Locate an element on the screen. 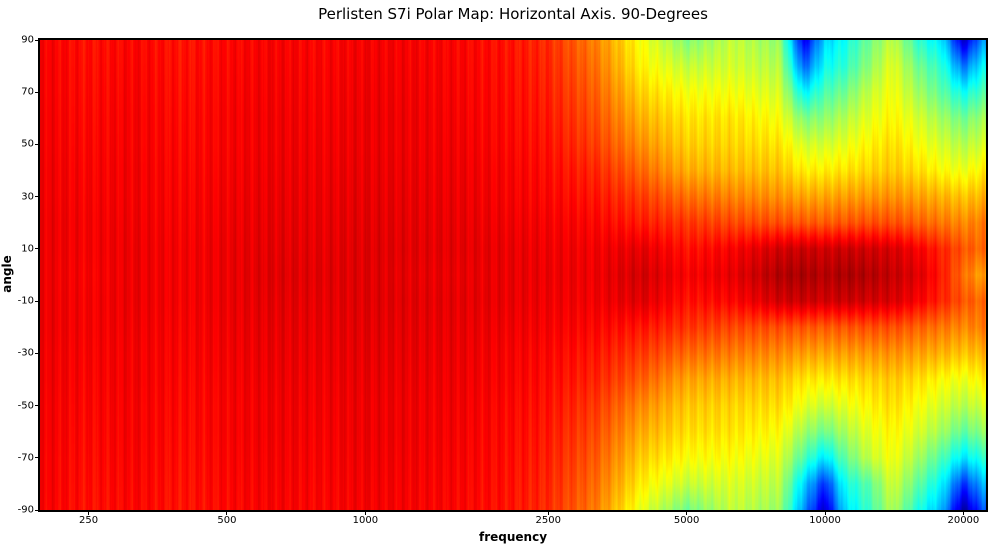 Image resolution: width=991 pixels, height=557 pixels. x-tick-label: 5000 is located at coordinates (686, 520).